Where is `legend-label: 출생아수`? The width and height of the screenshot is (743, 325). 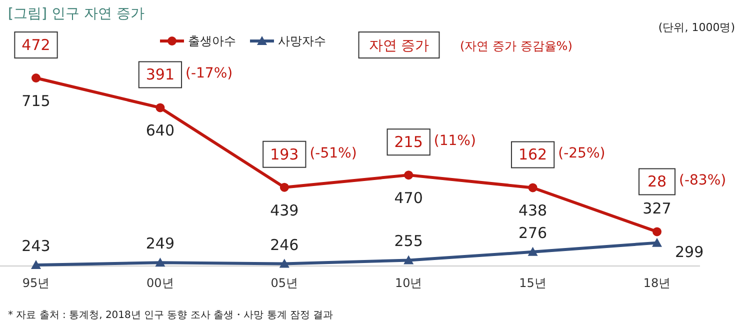
legend-label: 출생아수 is located at coordinates (212, 41).